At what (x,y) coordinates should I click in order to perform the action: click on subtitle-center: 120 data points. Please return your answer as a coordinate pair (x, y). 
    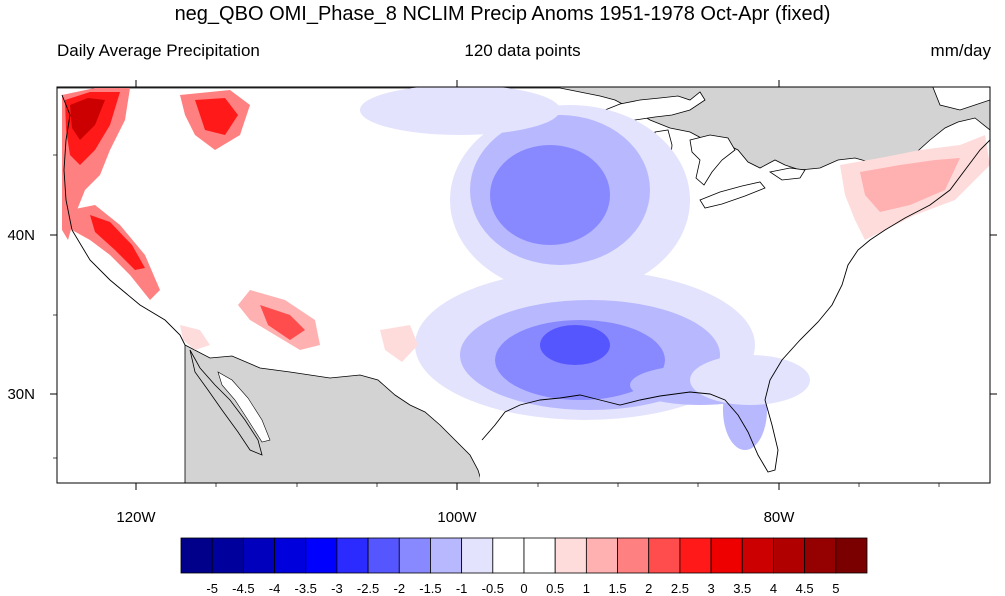
    Looking at the image, I should click on (522, 50).